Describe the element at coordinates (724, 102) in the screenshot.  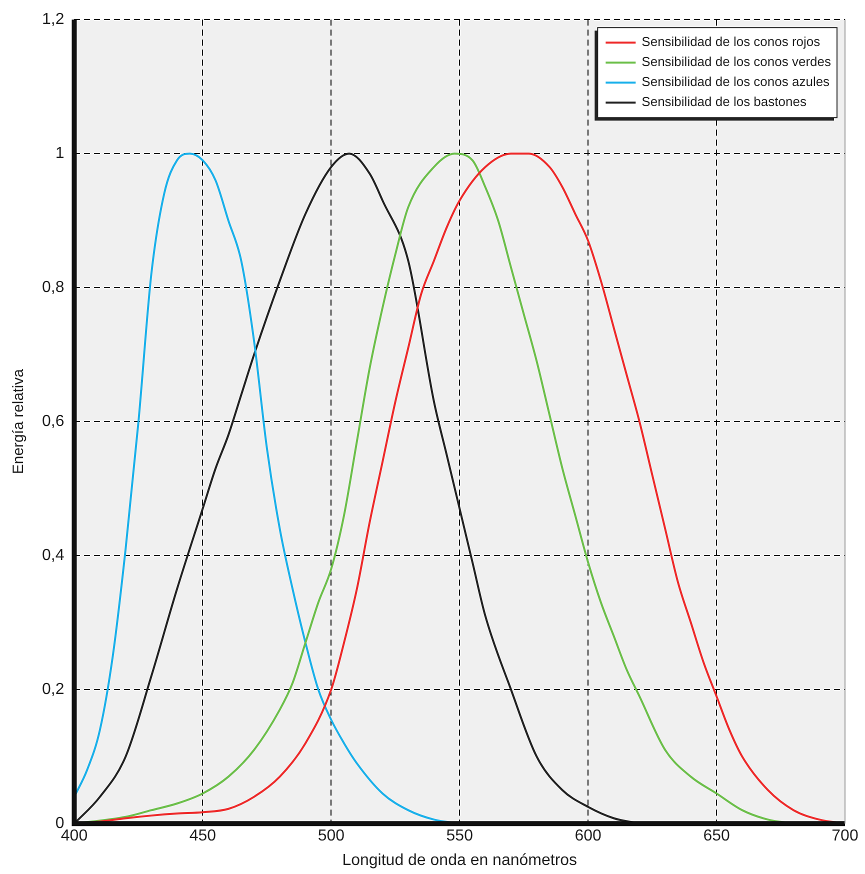
I see `legend-label: Sensibilidad de los bastones` at that location.